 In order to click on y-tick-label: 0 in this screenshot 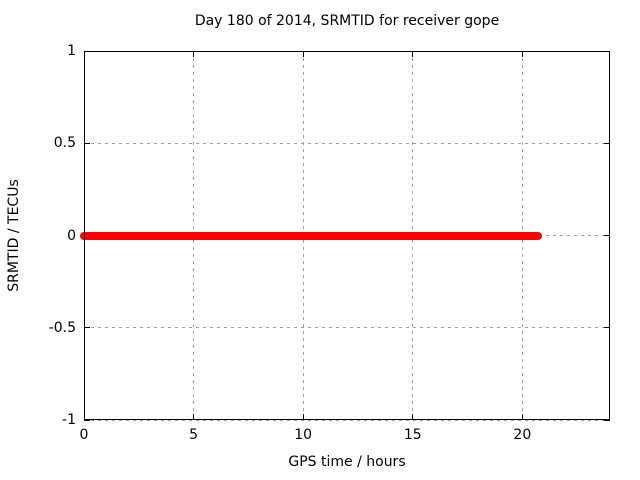, I will do `click(71, 235)`.